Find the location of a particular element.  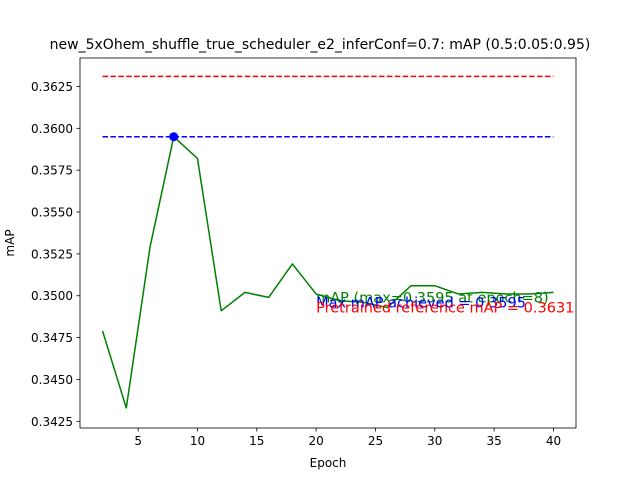

x-tick-label: 20 is located at coordinates (315, 441).